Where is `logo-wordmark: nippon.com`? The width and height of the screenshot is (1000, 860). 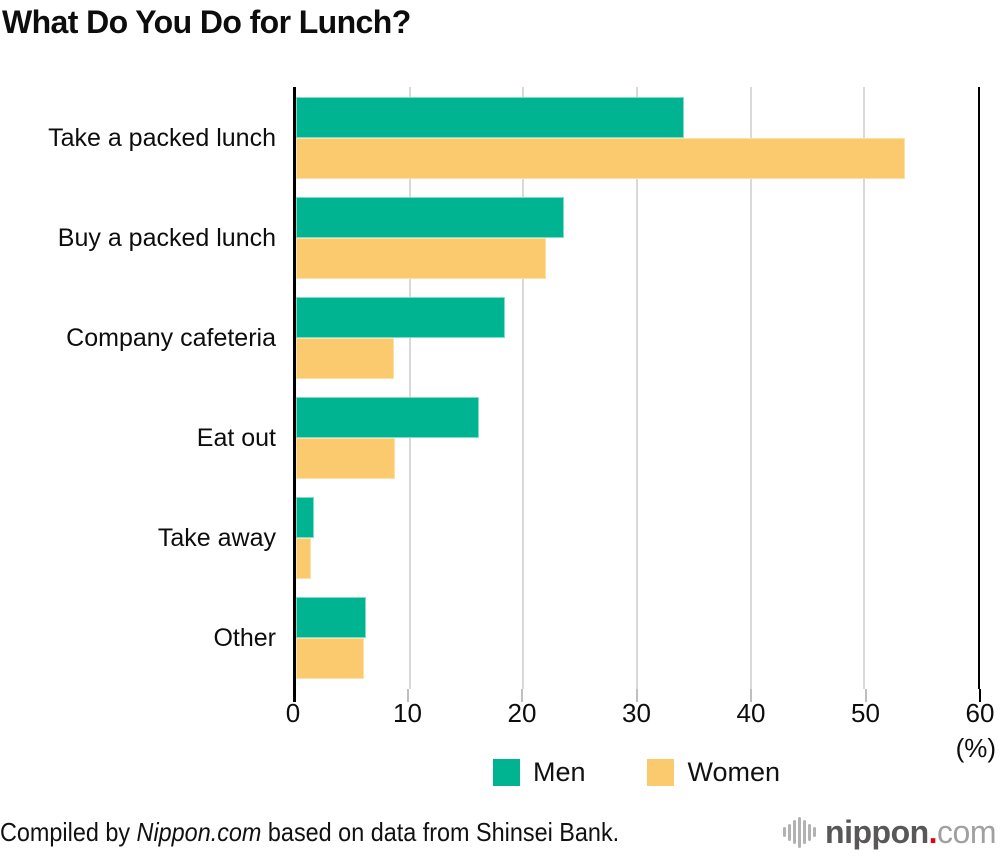
logo-wordmark: nippon.com is located at coordinates (910, 832).